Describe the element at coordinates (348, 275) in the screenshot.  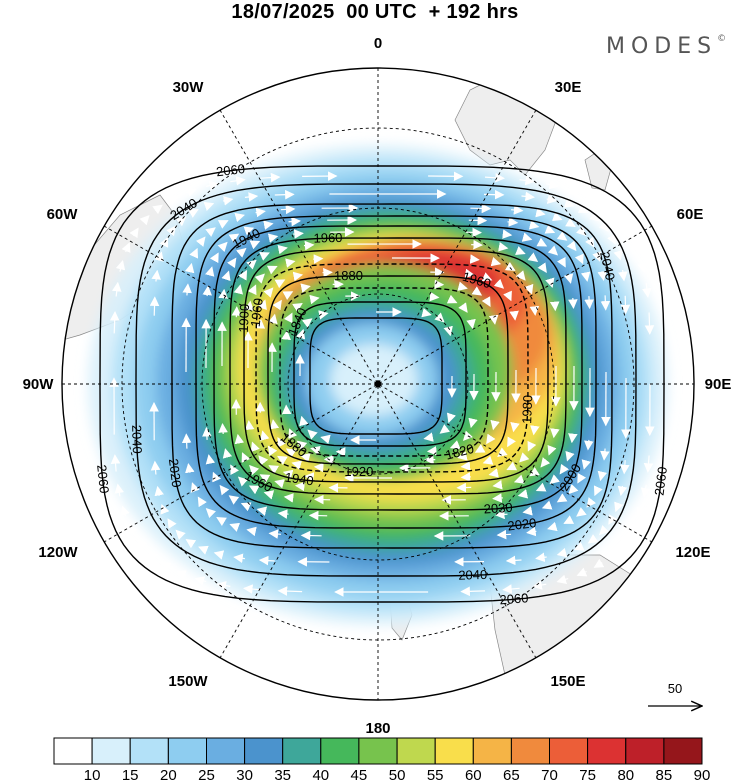
I see `contour-label: 1880` at that location.